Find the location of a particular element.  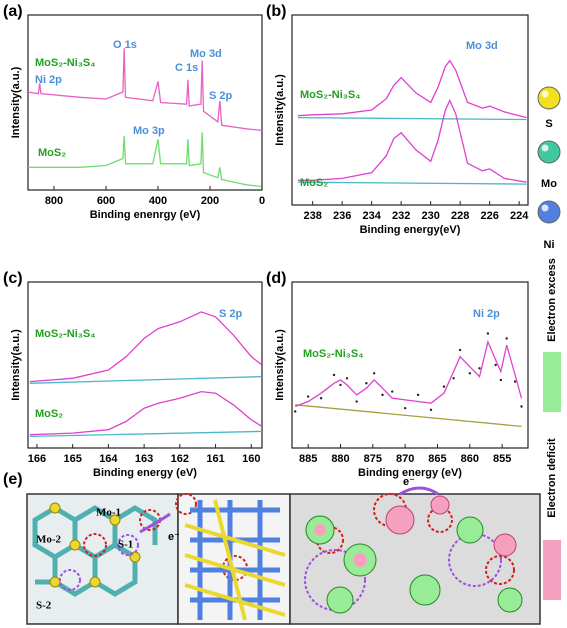

panel-label: (c) is located at coordinates (13, 278).